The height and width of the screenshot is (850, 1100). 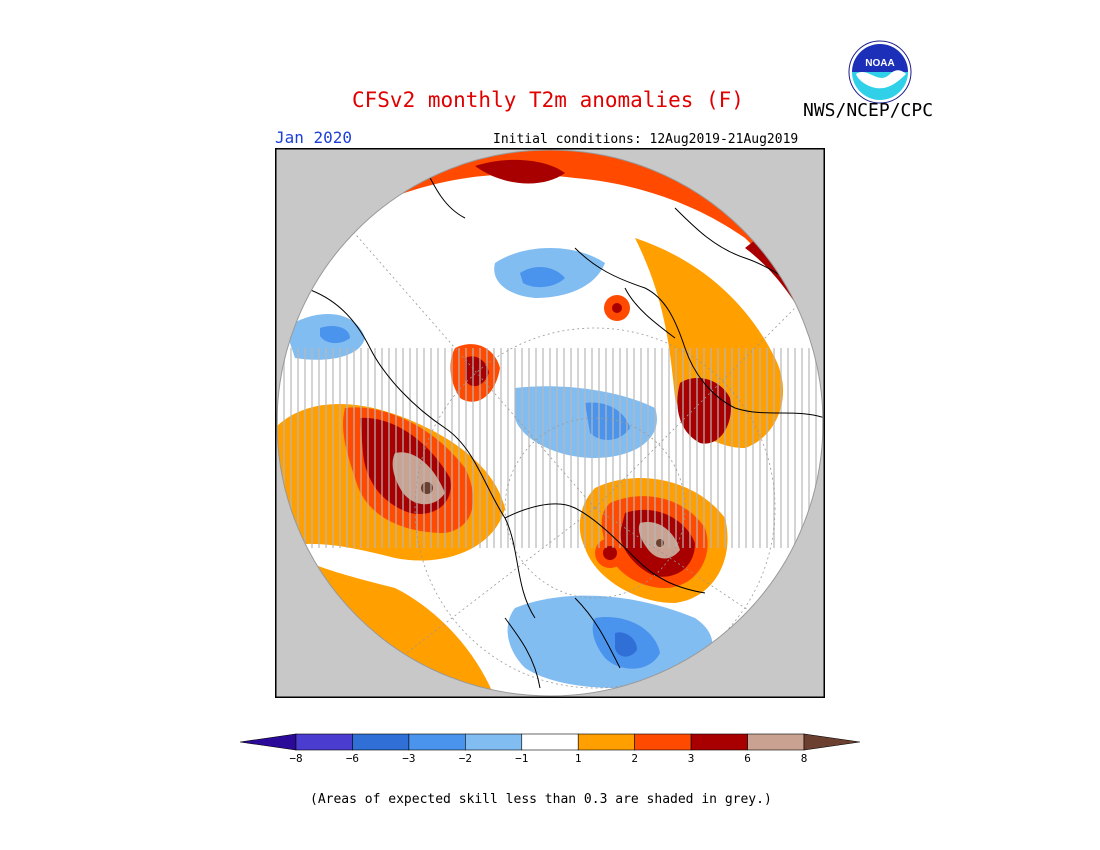 What do you see at coordinates (520, 171) in the screenshot?
I see `warm-region-top-core` at bounding box center [520, 171].